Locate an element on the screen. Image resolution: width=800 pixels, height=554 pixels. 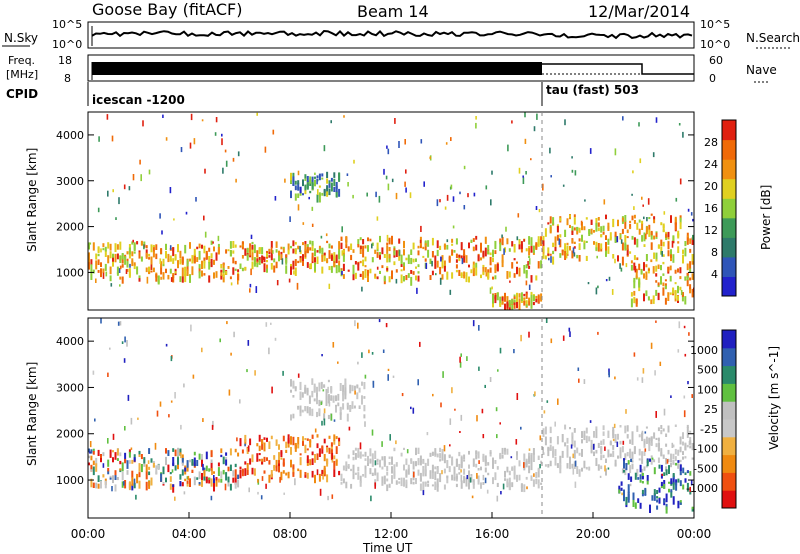
power-ylabel: Slant Range [km] is located at coordinates (32, 200).